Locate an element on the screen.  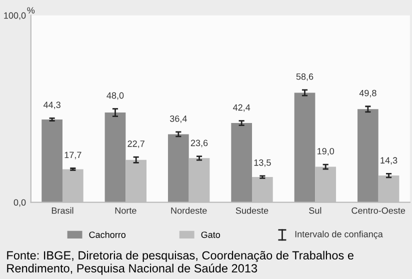
y-axis-title: % is located at coordinates (31, 10).